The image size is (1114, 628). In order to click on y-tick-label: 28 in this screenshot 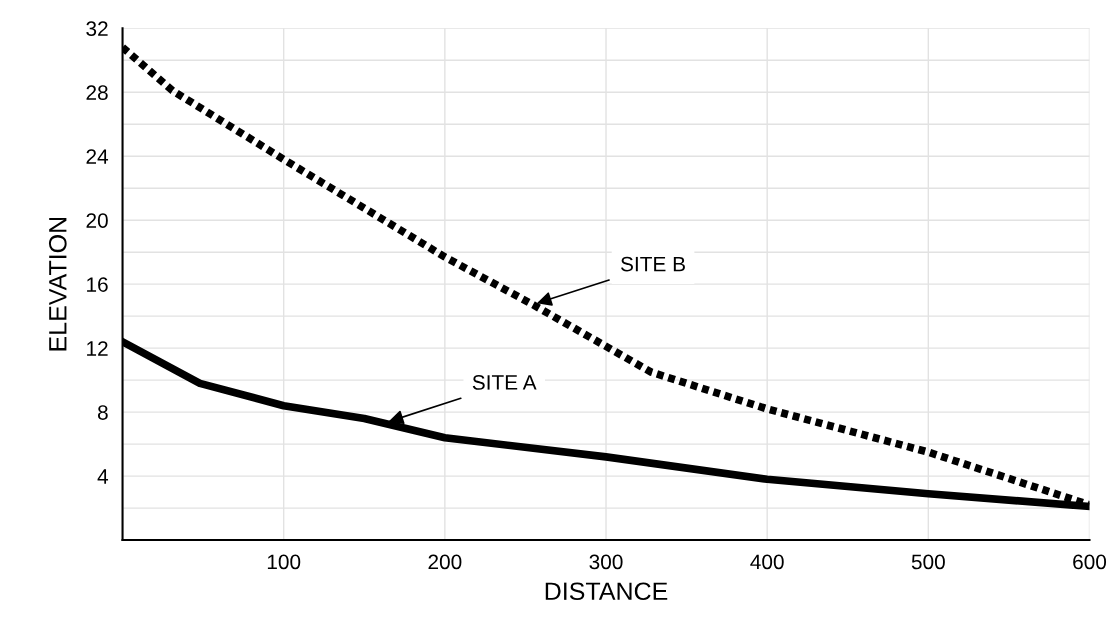, I will do `click(97, 92)`.